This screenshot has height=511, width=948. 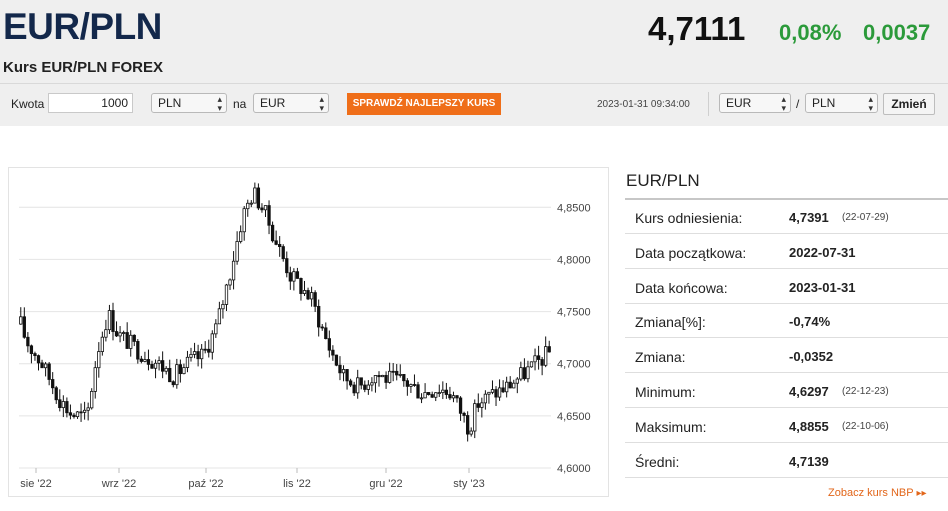 I want to click on x-tick-label: gru '22, so click(x=385, y=484).